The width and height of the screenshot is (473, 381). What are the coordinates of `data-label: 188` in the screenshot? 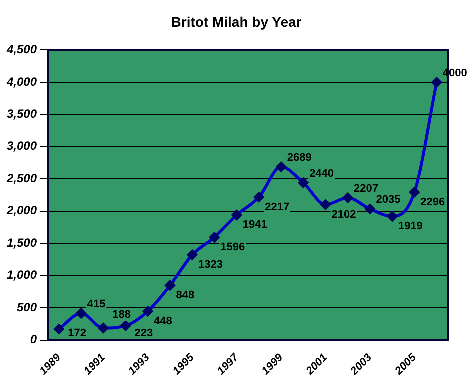 It's located at (121, 315).